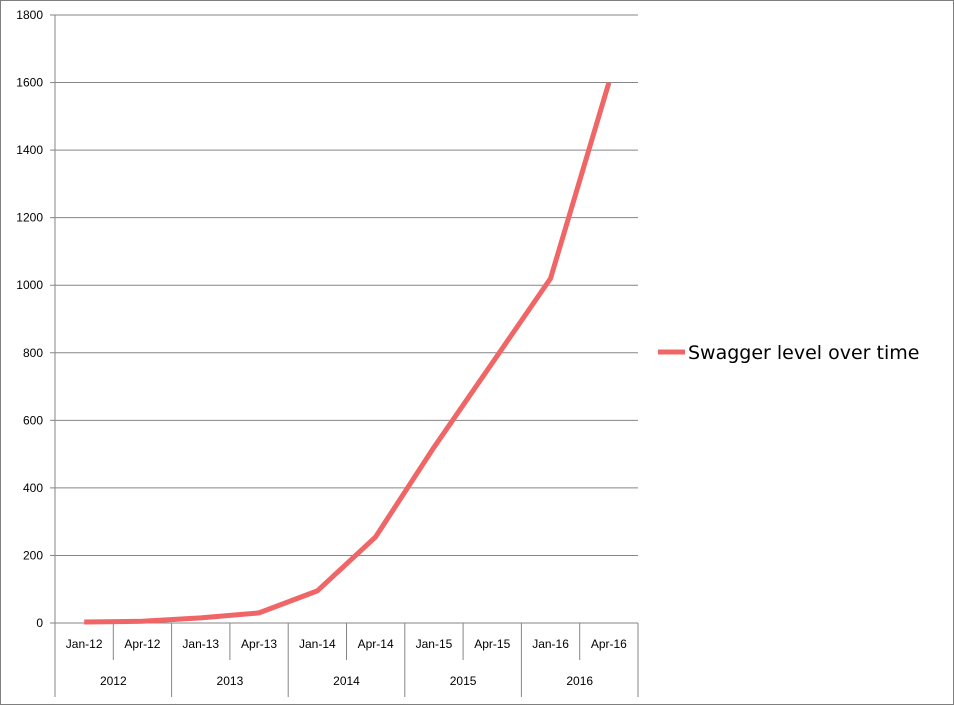 Image resolution: width=954 pixels, height=705 pixels. Describe the element at coordinates (35, 319) in the screenshot. I see `y-axis-ticks: 0 200 400 600 800 1000 1200 1400 1600 1800` at that location.